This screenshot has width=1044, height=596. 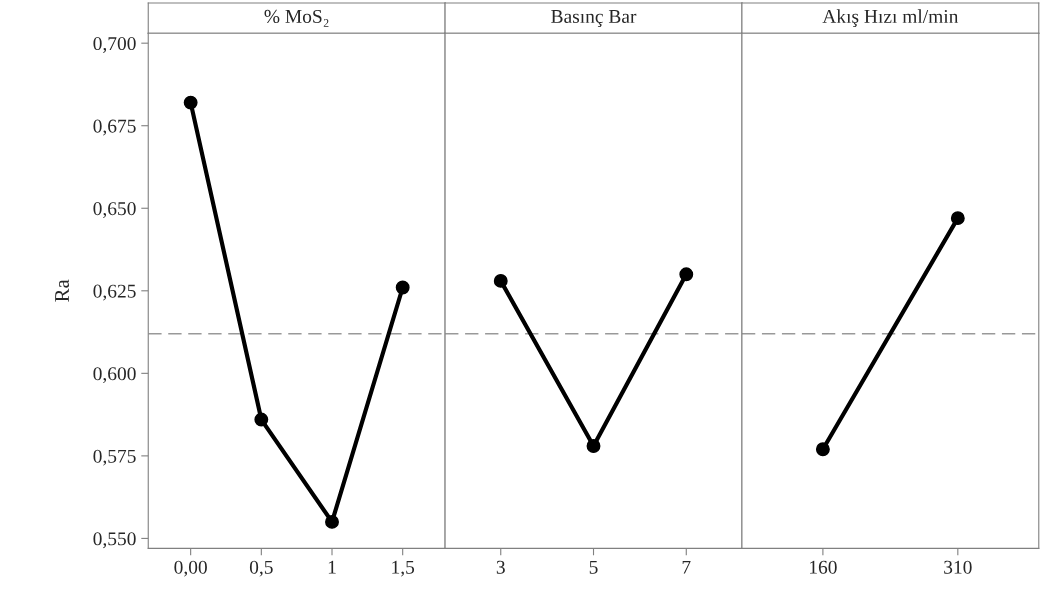 I want to click on x-tick-label: 1, so click(x=332, y=567).